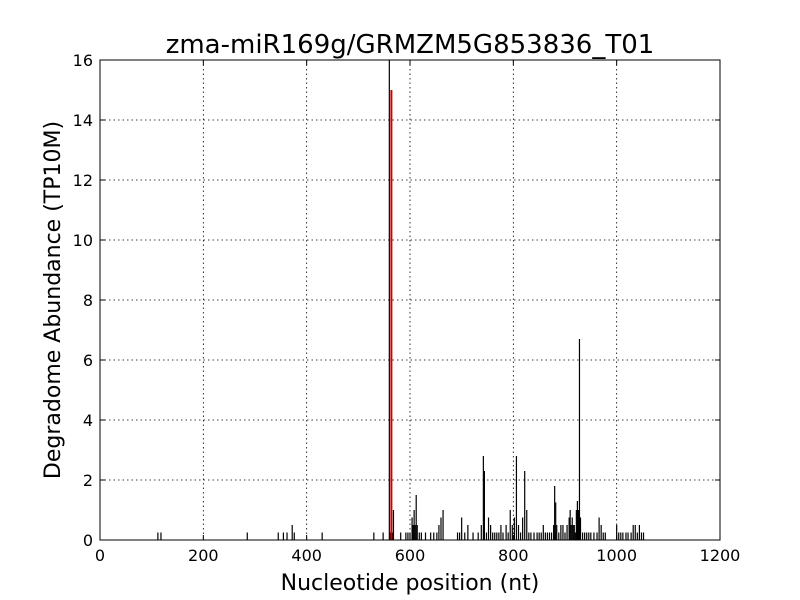 The height and width of the screenshot is (600, 800). I want to click on y-tick-label: 6, so click(88, 360).